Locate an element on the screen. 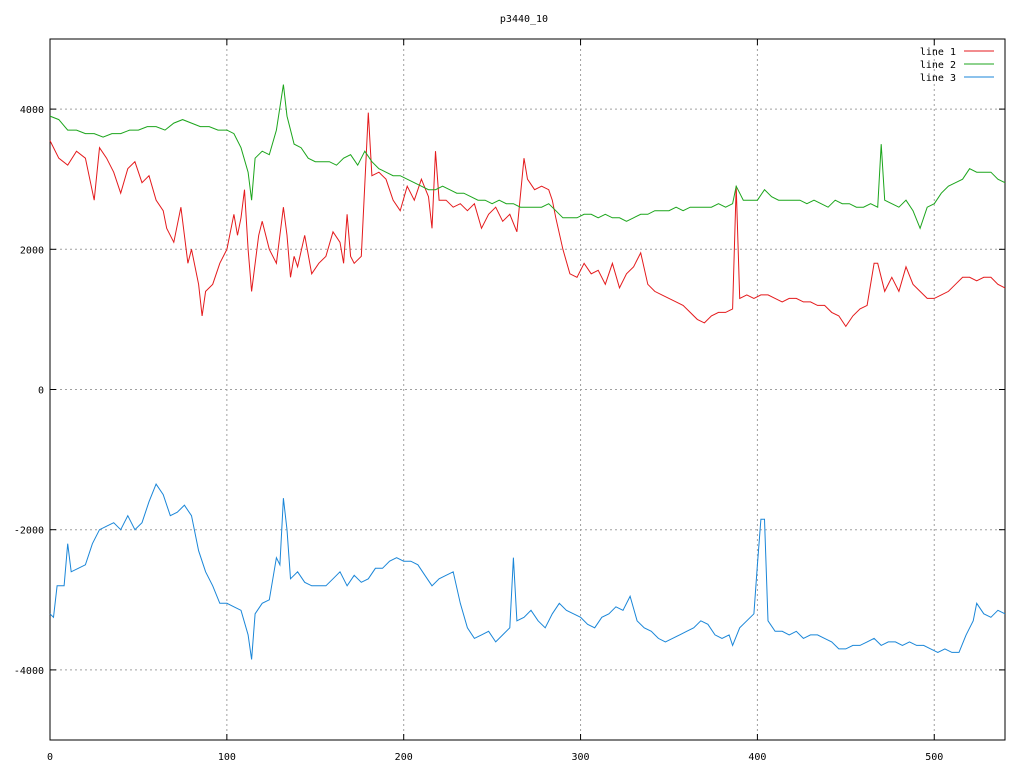 Image resolution: width=1024 pixels, height=768 pixels. x-tick-label: 100 is located at coordinates (227, 757).